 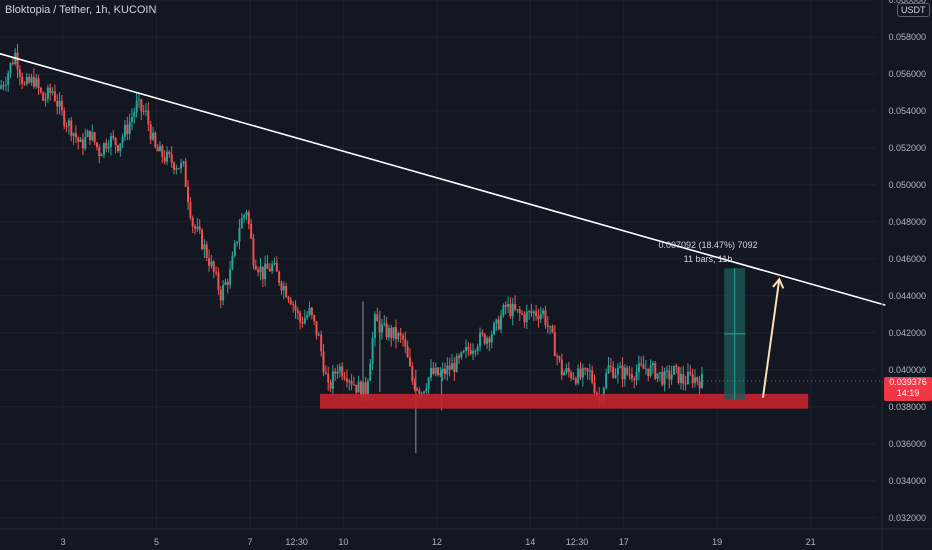 I want to click on x-tick-label: 19, so click(x=717, y=542).